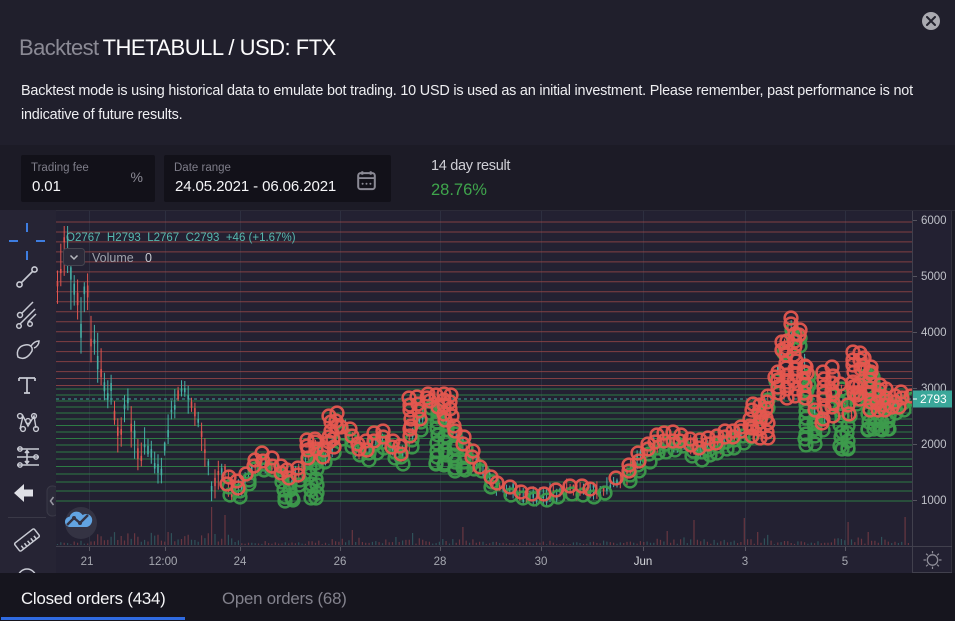 Image resolution: width=955 pixels, height=621 pixels. I want to click on svg-text: 4000, so click(934, 333).